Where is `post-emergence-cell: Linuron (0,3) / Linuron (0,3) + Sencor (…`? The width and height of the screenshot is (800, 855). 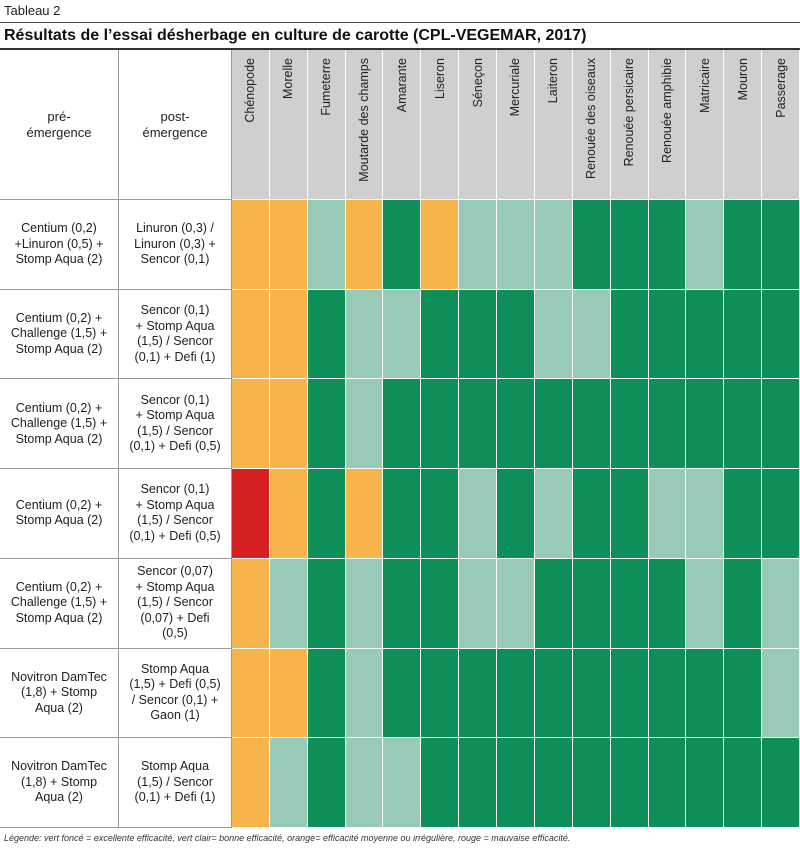
post-emergence-cell: Linuron (0,3) / Linuron (0,3) + Sencor (… is located at coordinates (175, 245).